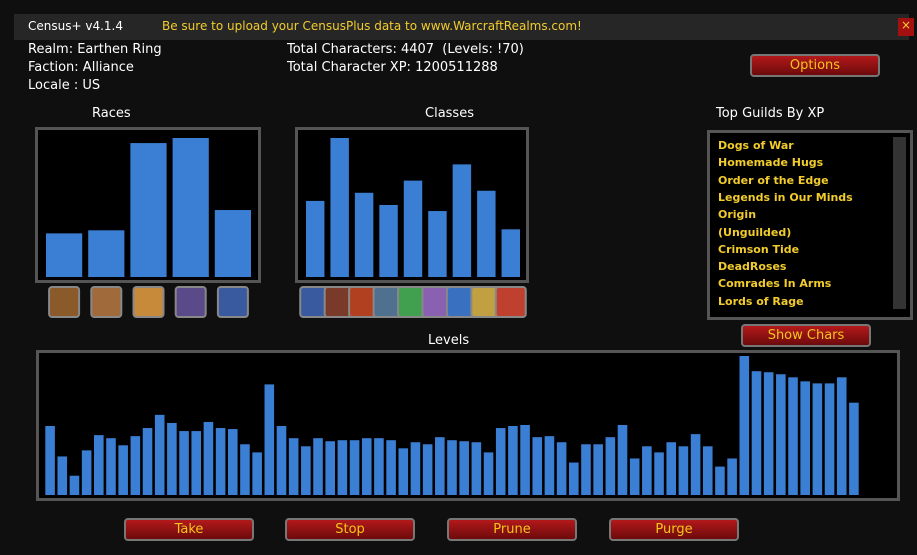 Image resolution: width=917 pixels, height=555 pixels. I want to click on show-chars-button: Show Chars, so click(806, 335).